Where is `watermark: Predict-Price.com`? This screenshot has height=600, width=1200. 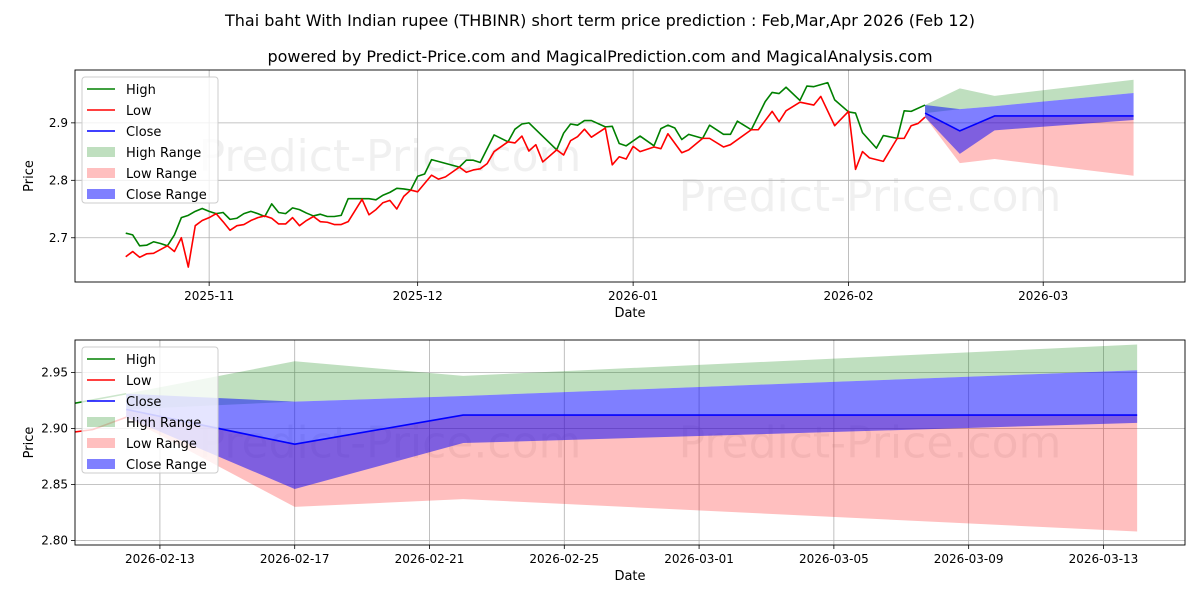 watermark: Predict-Price.com is located at coordinates (870, 196).